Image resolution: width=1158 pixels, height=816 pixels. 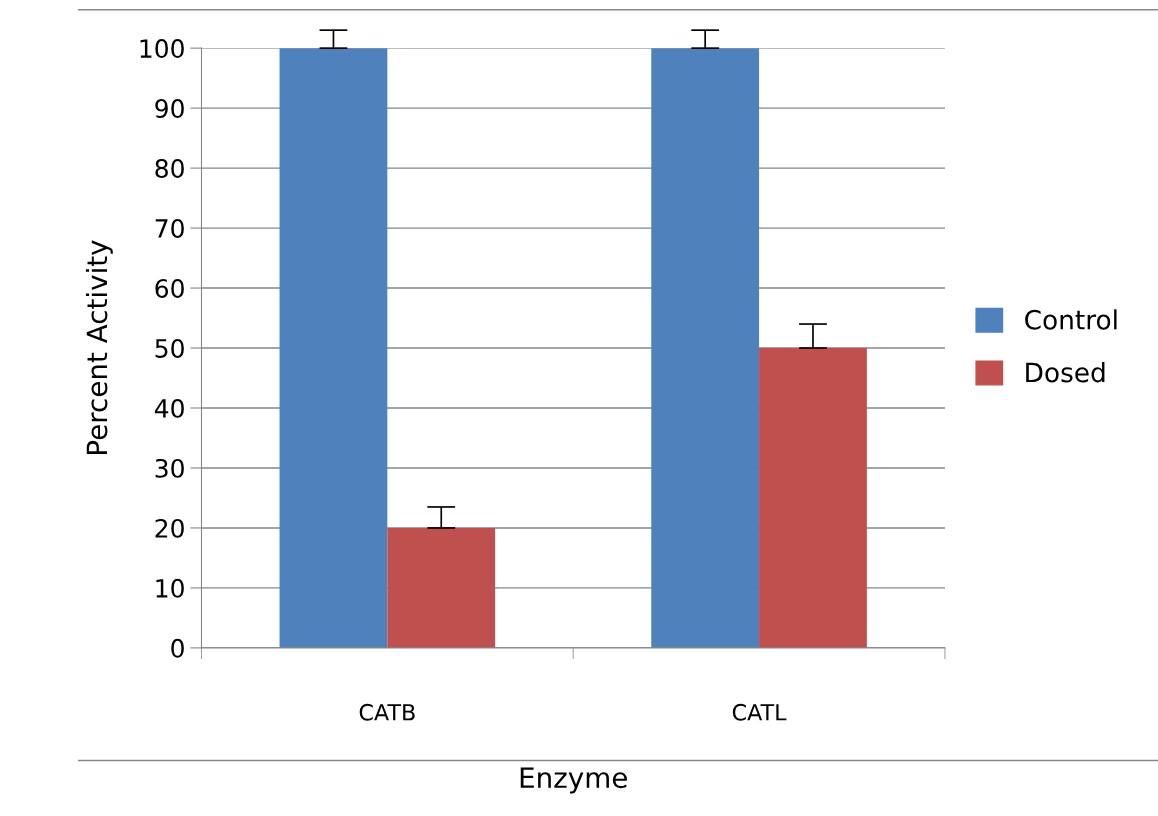 I want to click on y-tick-label: 70, so click(x=169, y=228).